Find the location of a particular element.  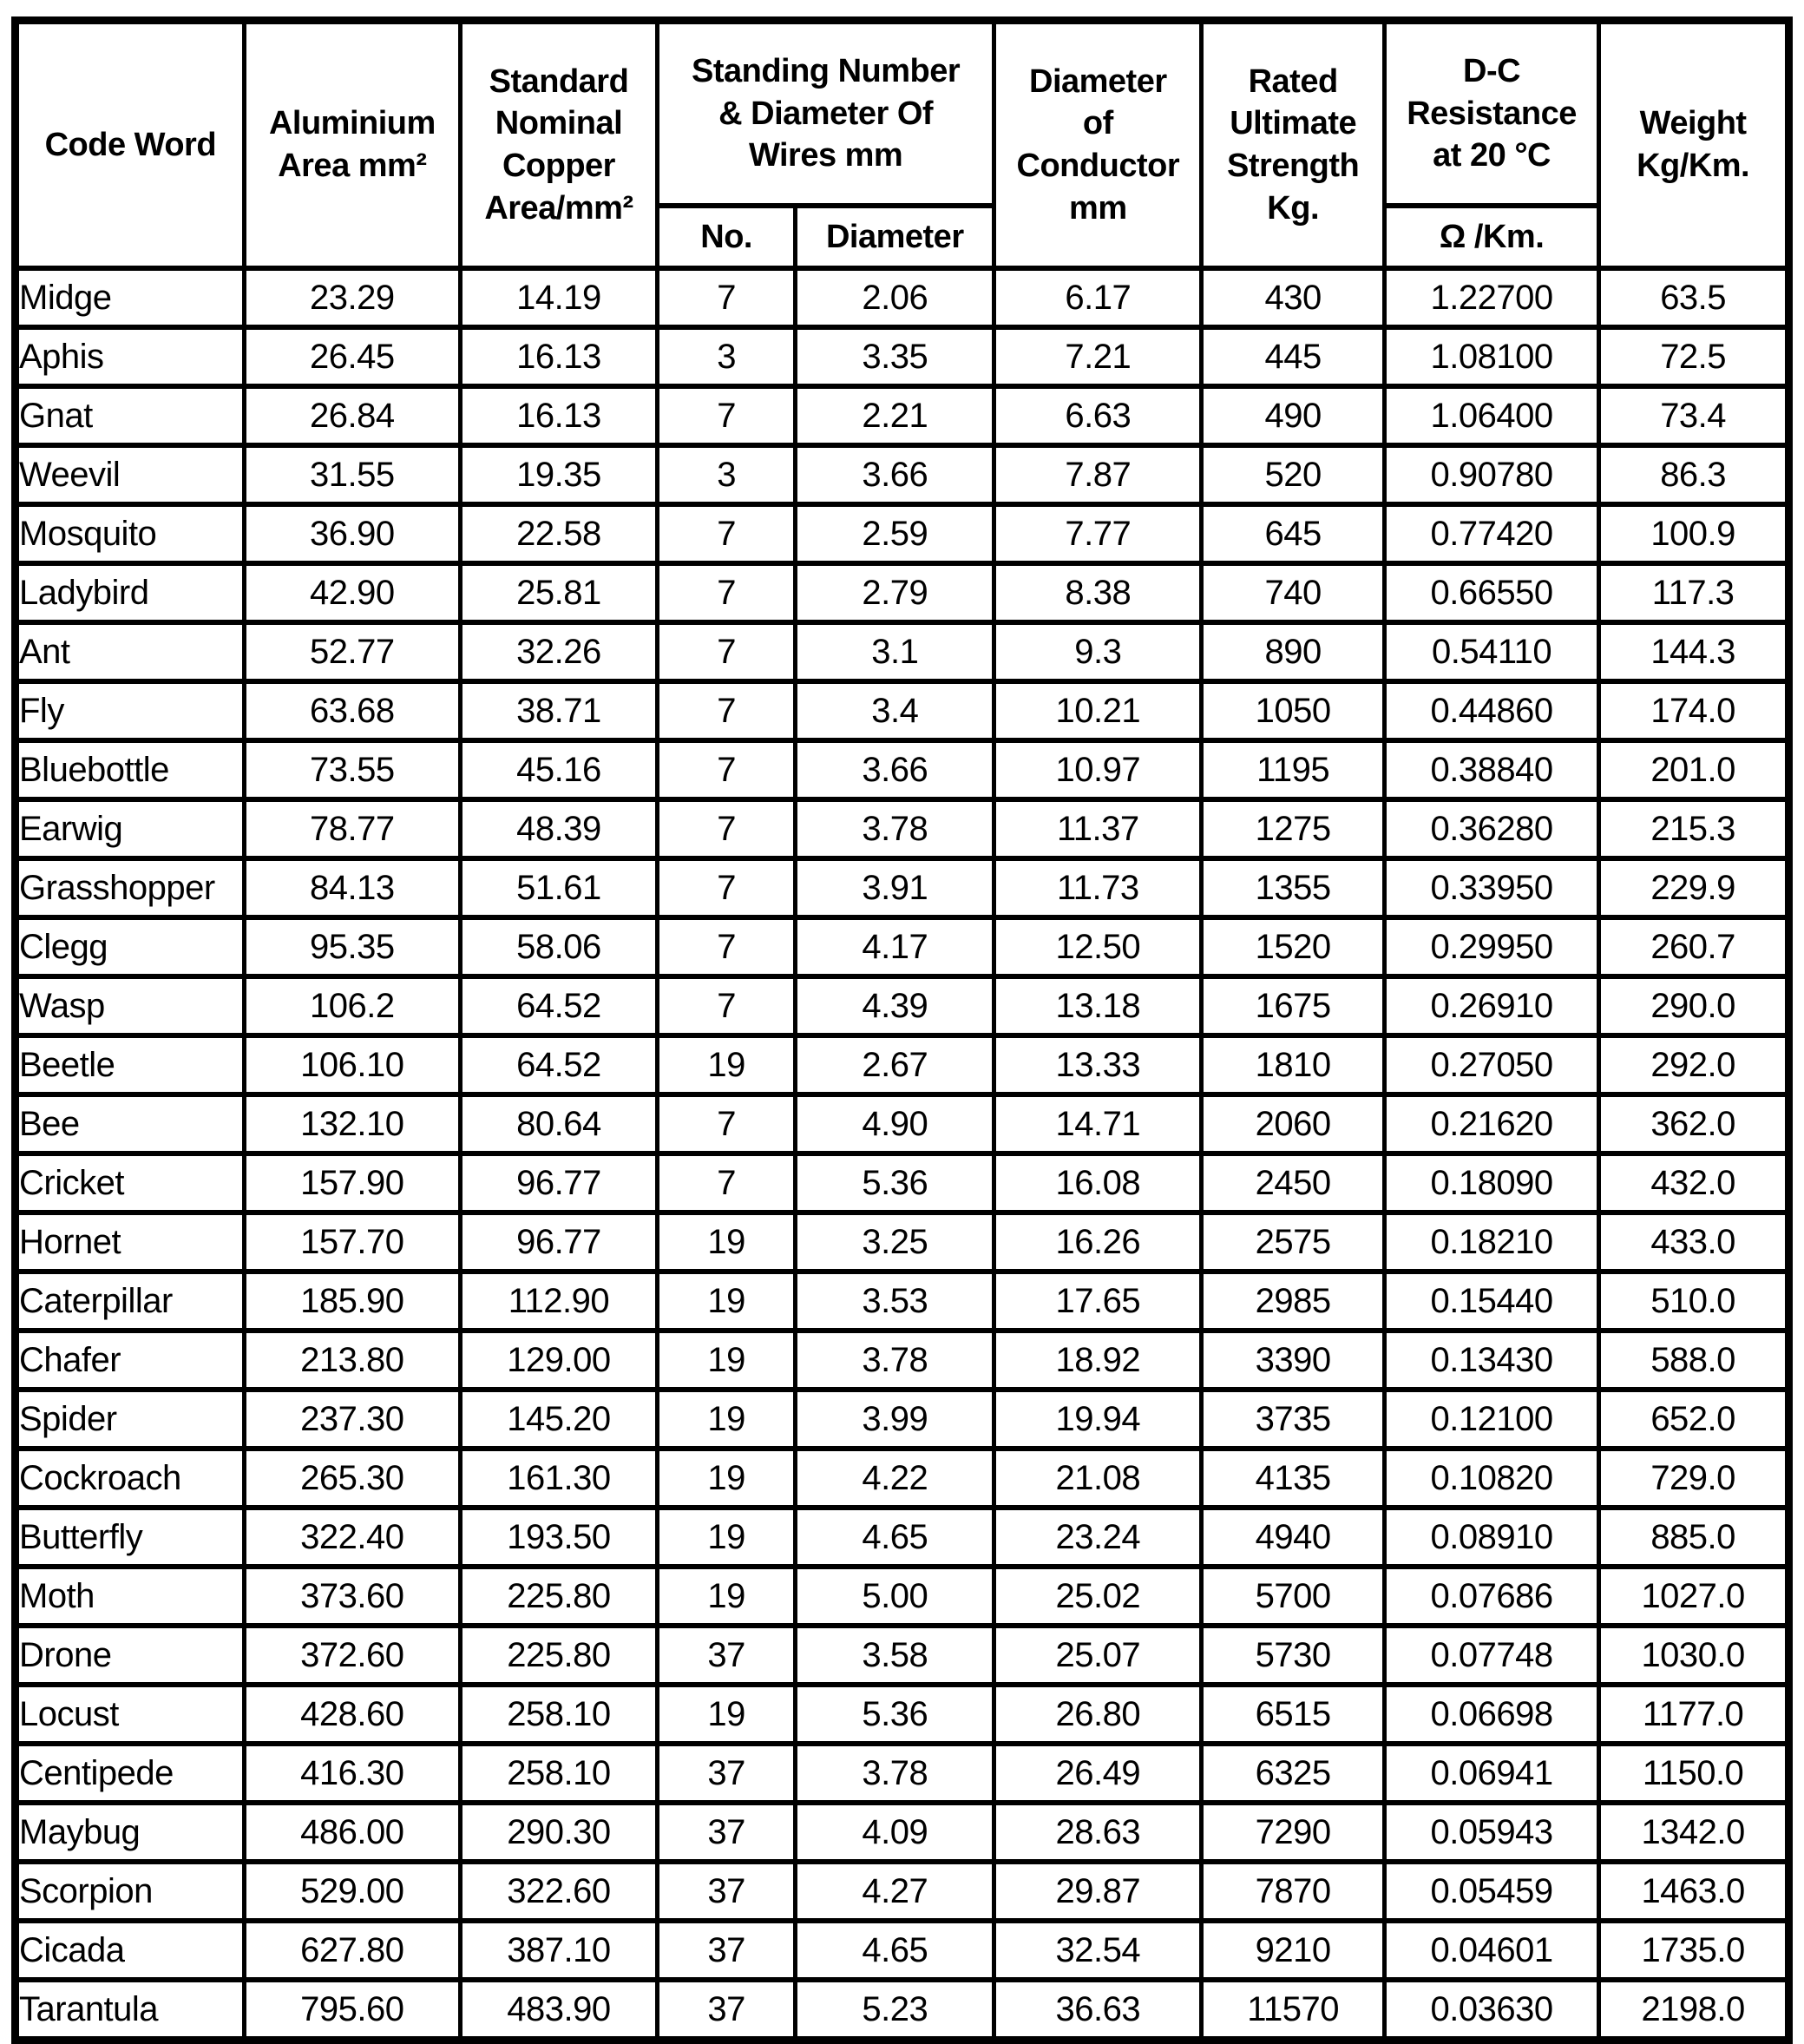

value-cell: 4.17 is located at coordinates (895, 947).